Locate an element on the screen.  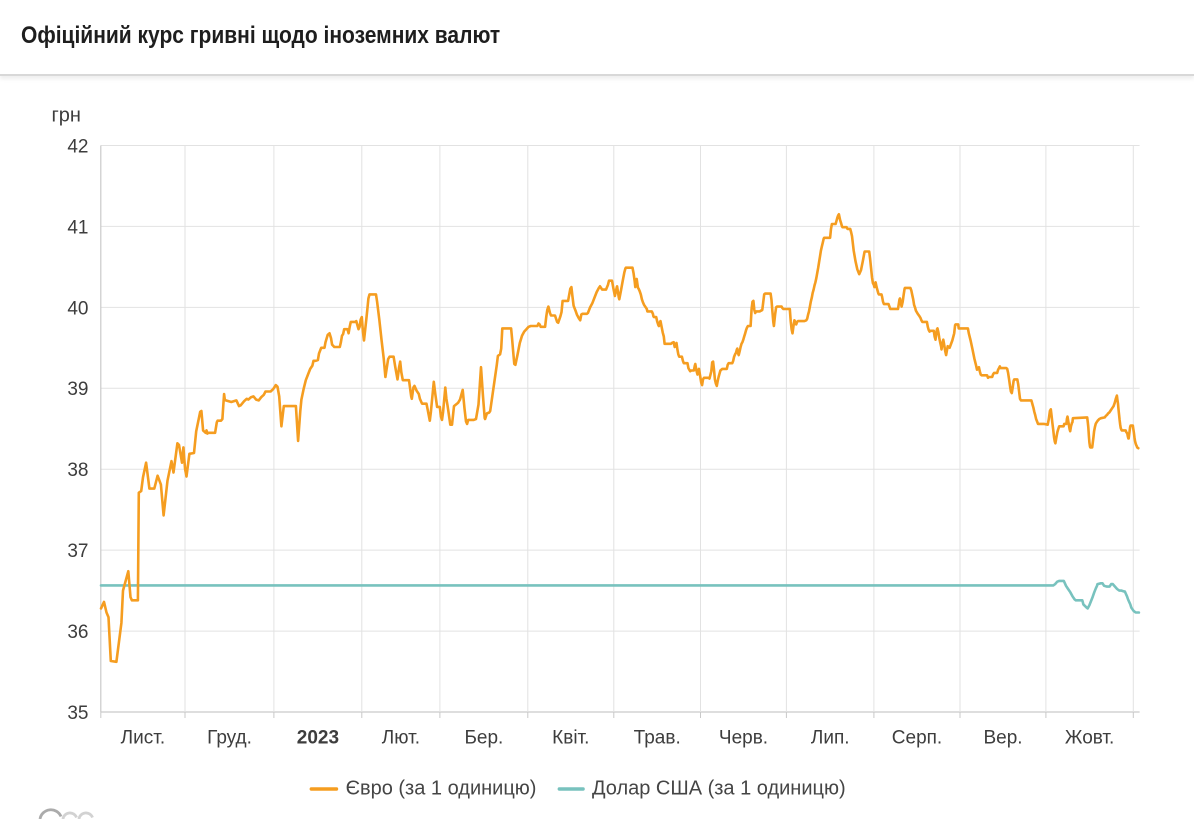
svg-text: Долар США (за 1 одиницю) is located at coordinates (719, 789).